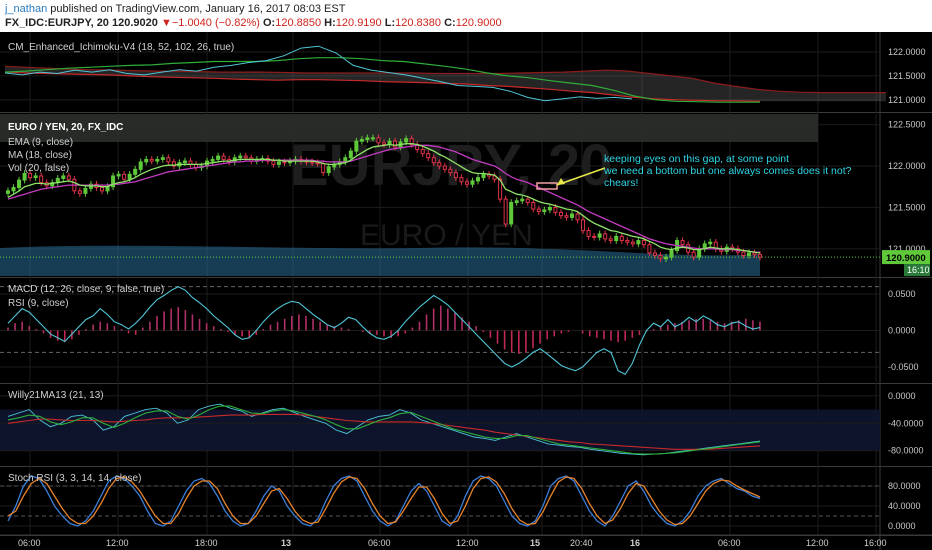 The image size is (932, 550). Describe the element at coordinates (917, 270) in the screenshot. I see `countdown-box` at that location.